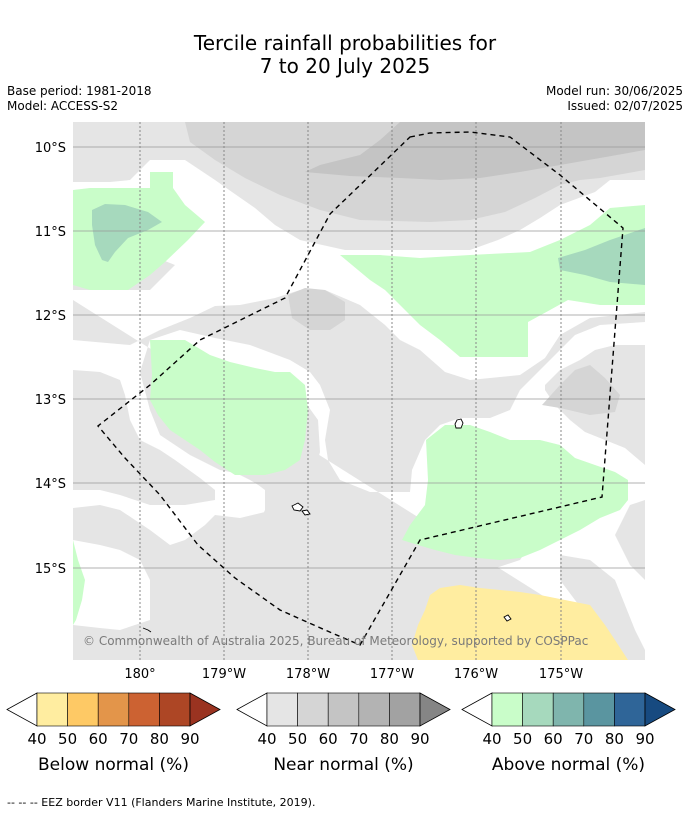  What do you see at coordinates (50, 316) in the screenshot?
I see `lat-label: 12°S` at bounding box center [50, 316].